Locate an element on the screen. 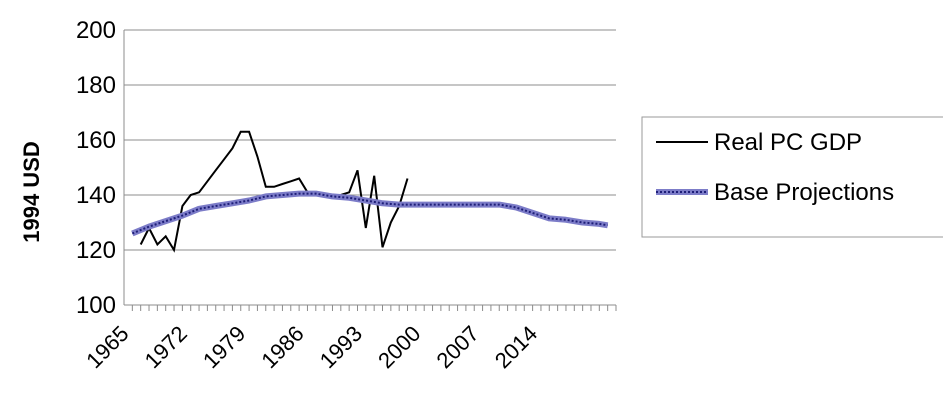  series-line-real-pc-gdp is located at coordinates (274, 191).